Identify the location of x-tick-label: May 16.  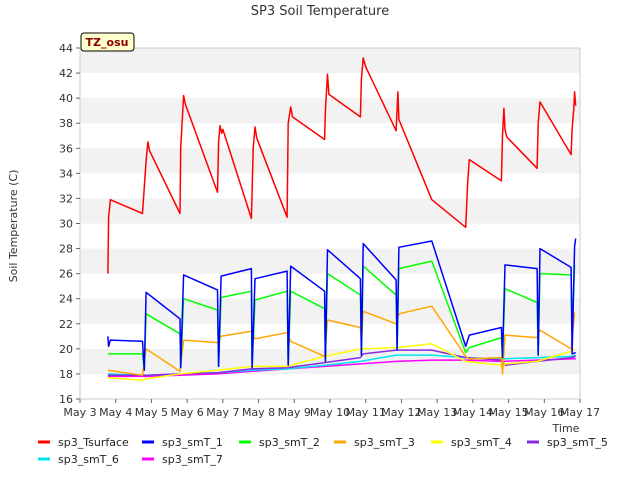
(544, 412).